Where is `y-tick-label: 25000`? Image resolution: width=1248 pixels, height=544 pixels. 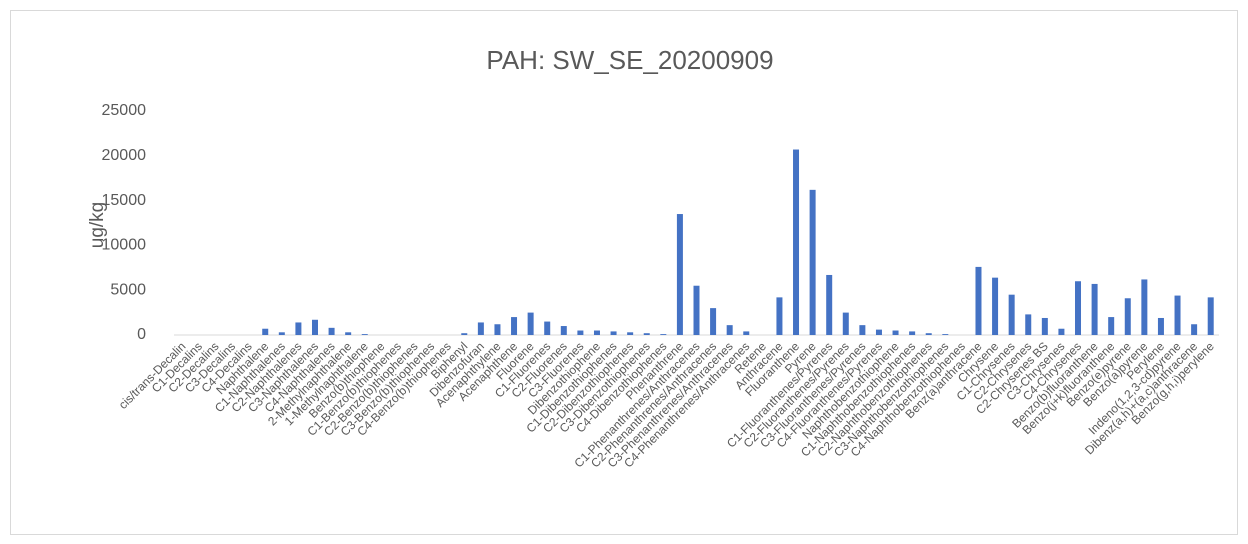 y-tick-label: 25000 is located at coordinates (124, 110).